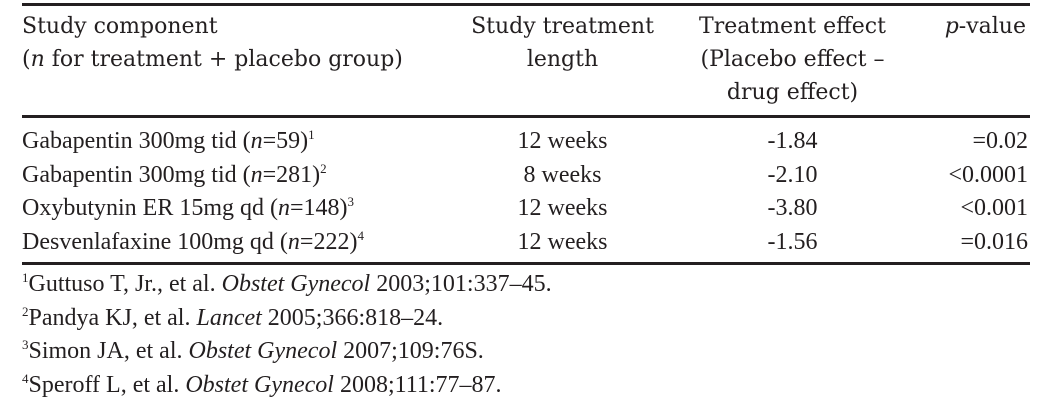  I want to click on footnote-authors: Speroff L, et al., so click(107, 384).